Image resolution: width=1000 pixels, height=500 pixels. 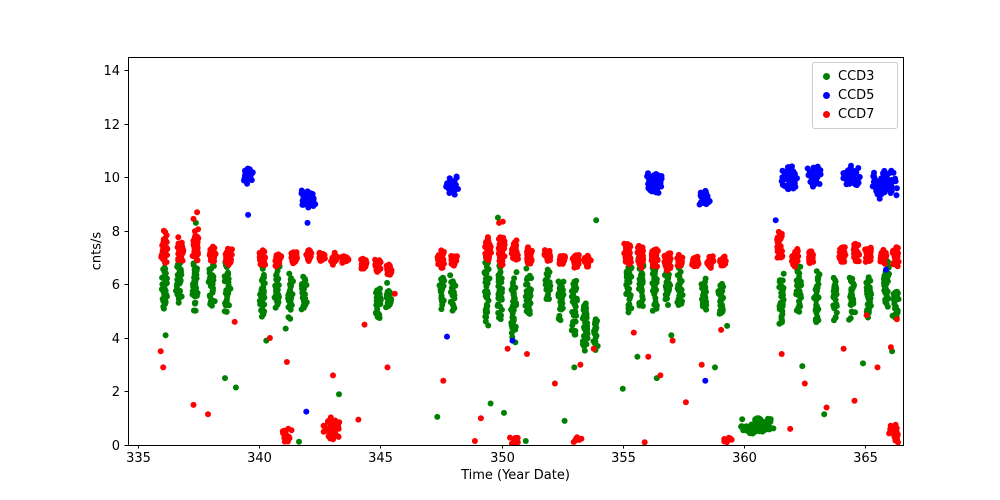 What do you see at coordinates (515, 475) in the screenshot?
I see `x-axis-label: Time (Year Date)` at bounding box center [515, 475].